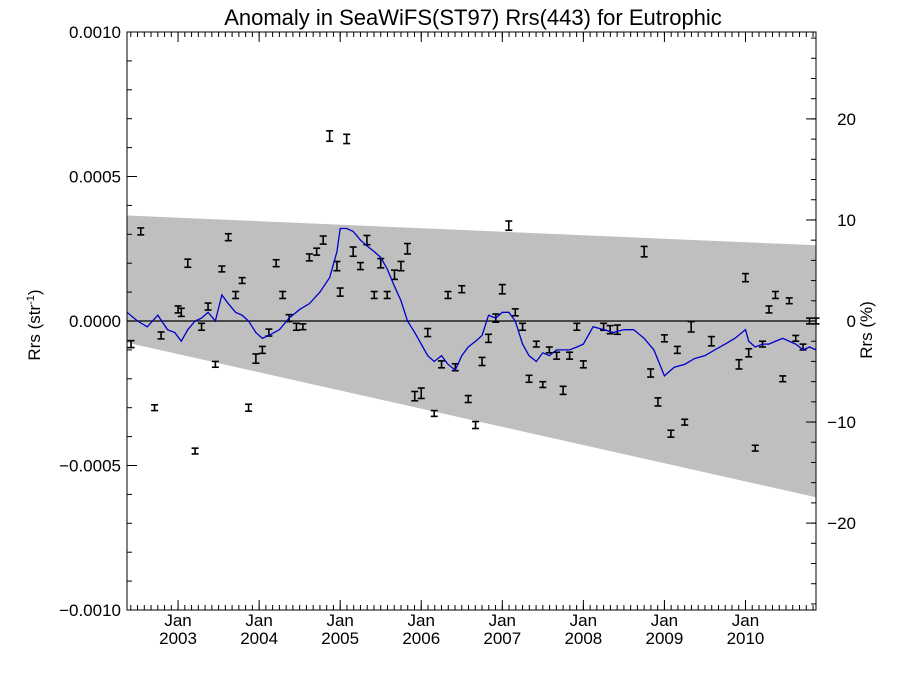  What do you see at coordinates (851, 321) in the screenshot?
I see `right-tick-label: 0` at bounding box center [851, 321].